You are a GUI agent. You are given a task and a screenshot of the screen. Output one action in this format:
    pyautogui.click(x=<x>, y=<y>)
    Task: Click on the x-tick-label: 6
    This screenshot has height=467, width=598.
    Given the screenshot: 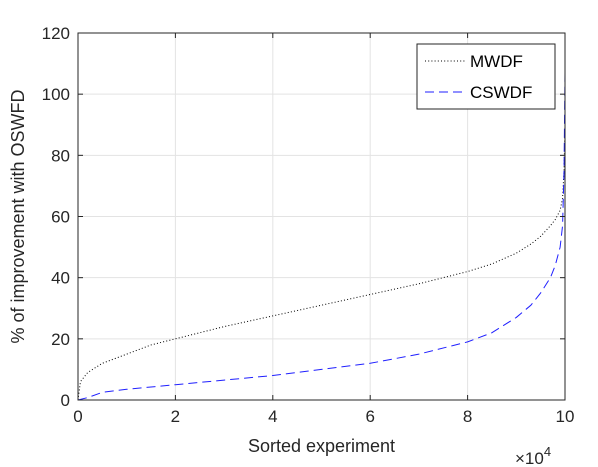 What is the action you would take?
    pyautogui.click(x=369, y=416)
    